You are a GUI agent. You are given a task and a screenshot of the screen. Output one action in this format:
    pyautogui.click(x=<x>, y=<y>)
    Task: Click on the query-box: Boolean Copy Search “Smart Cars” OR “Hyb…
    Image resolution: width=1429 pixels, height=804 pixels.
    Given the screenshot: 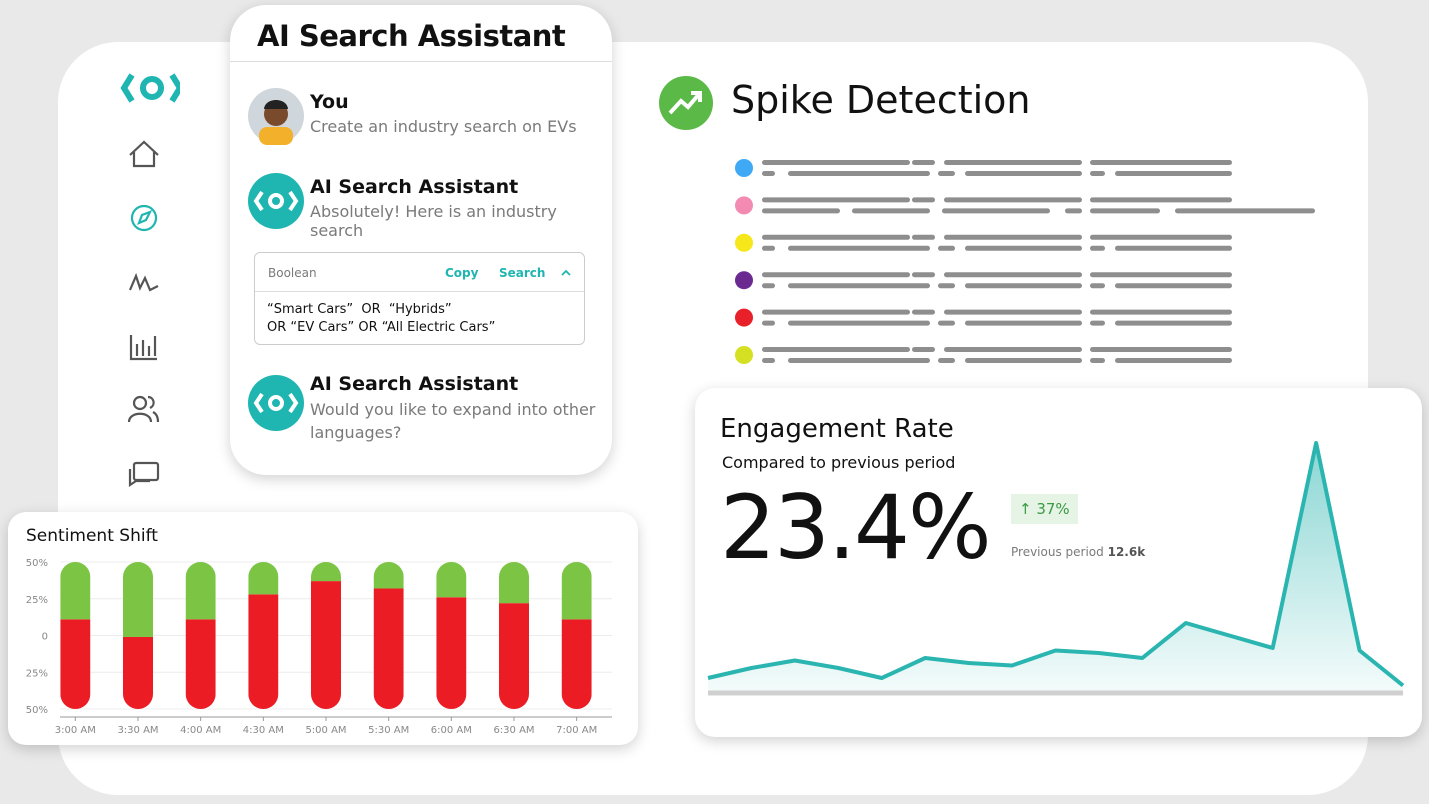 What is the action you would take?
    pyautogui.click(x=419, y=298)
    